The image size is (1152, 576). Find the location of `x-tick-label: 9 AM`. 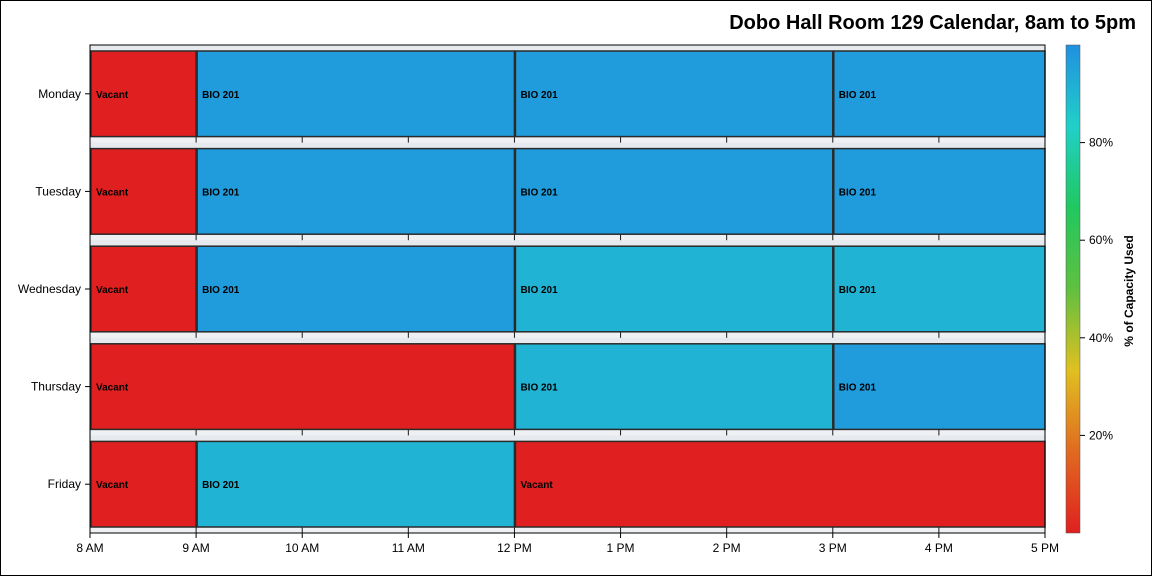

x-tick-label: 9 AM is located at coordinates (195, 548).